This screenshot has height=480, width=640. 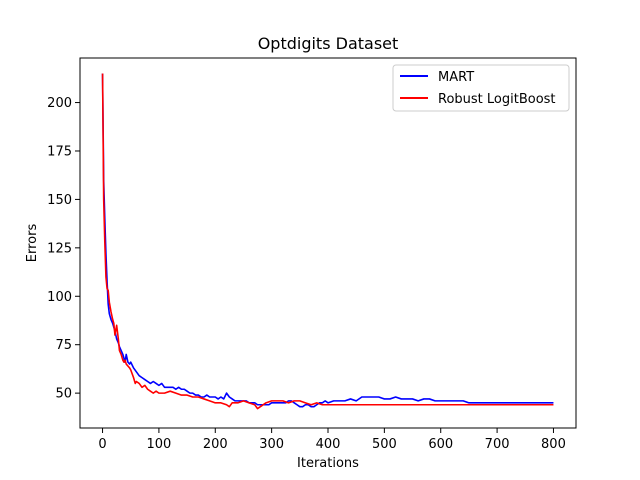 What do you see at coordinates (440, 444) in the screenshot?
I see `x-tick-label: 600` at bounding box center [440, 444].